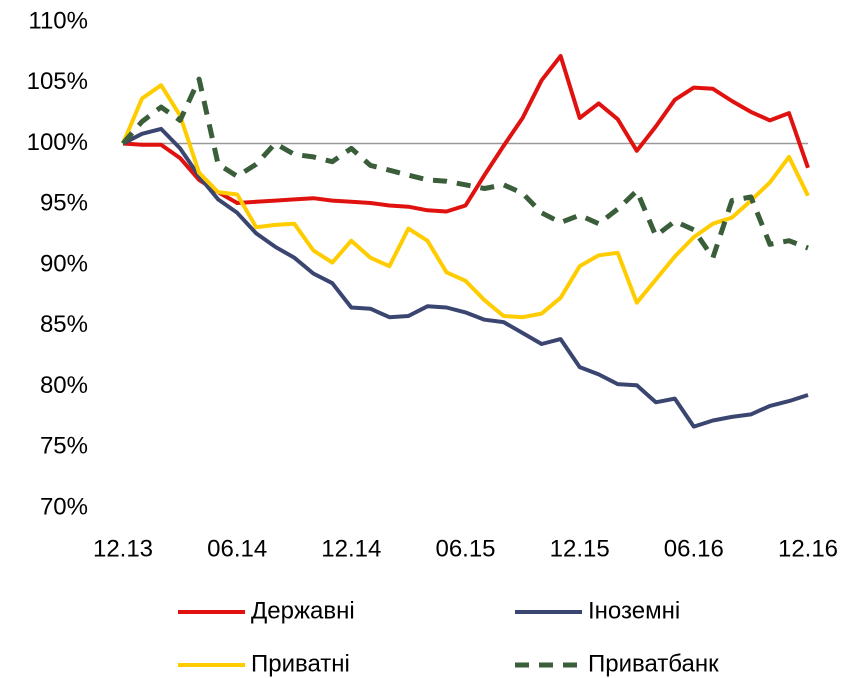 The width and height of the screenshot is (850, 678). I want to click on legend-label: Приватбанк, so click(653, 663).